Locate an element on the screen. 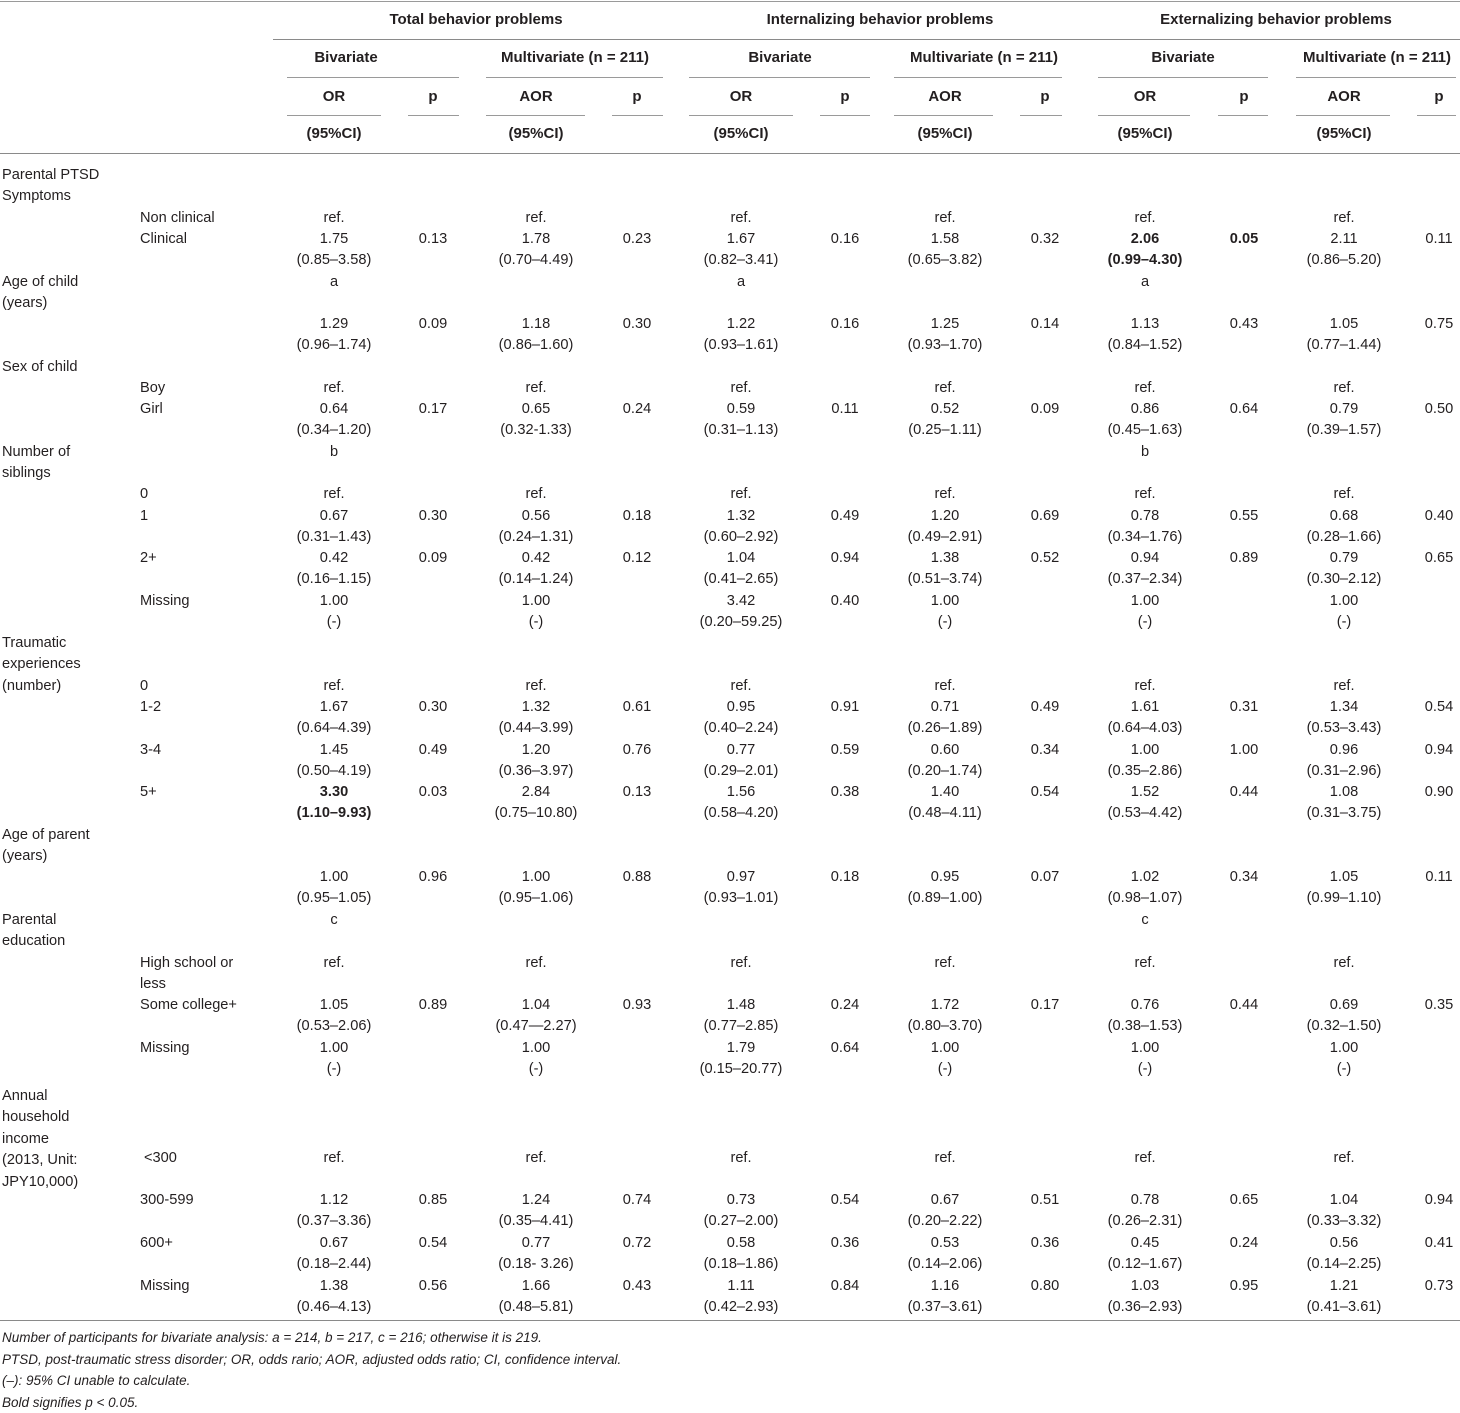 This screenshot has height=1413, width=1460. row-sublabel: 5+ is located at coordinates (148, 792).